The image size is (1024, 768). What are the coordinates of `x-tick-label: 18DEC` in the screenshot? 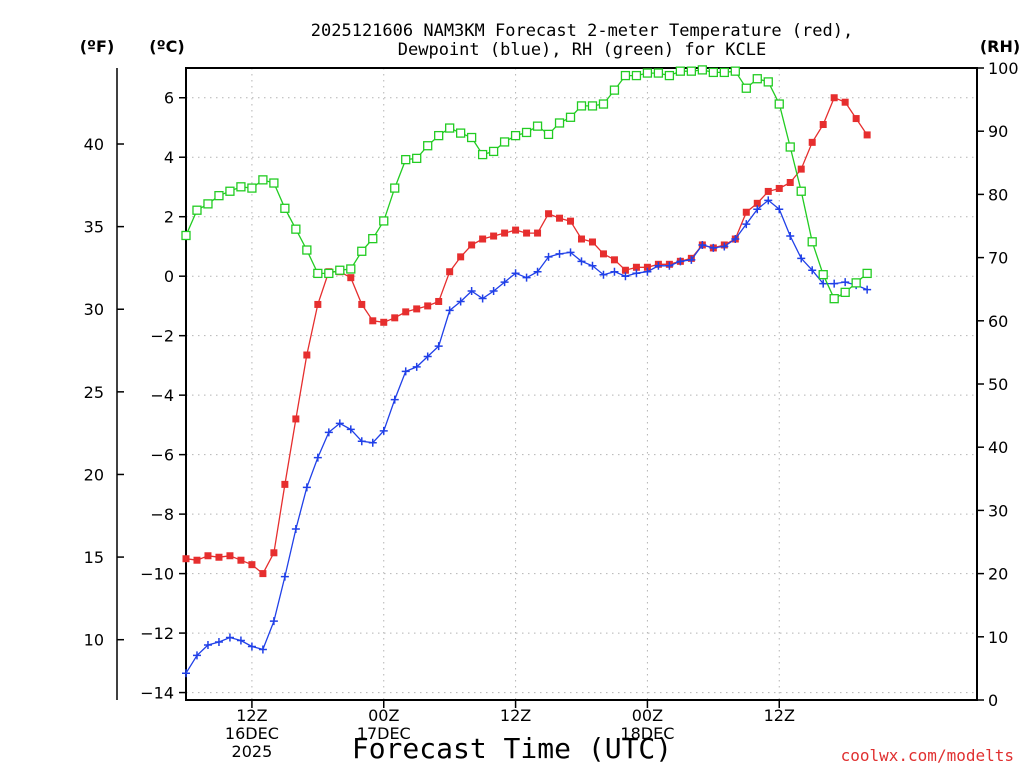 It's located at (647, 733).